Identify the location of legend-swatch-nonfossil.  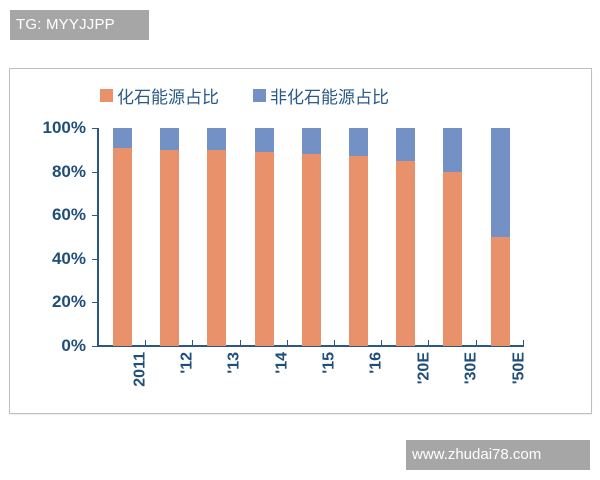
(259, 95).